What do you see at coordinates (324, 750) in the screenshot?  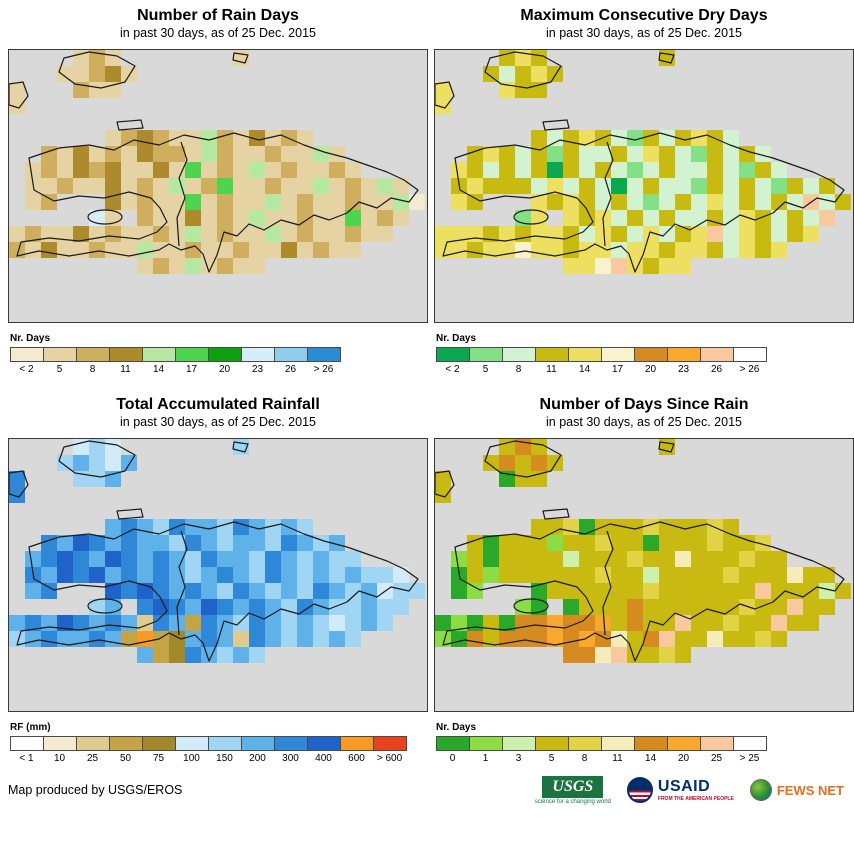 I see `legend-class: 400` at bounding box center [324, 750].